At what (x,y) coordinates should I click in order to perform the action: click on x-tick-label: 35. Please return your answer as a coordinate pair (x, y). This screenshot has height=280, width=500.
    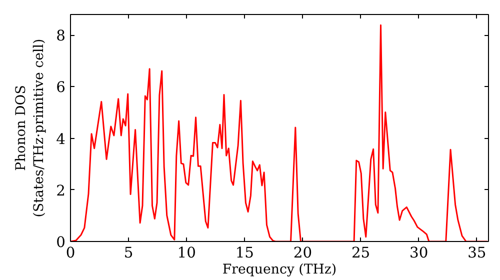
    Looking at the image, I should click on (477, 253).